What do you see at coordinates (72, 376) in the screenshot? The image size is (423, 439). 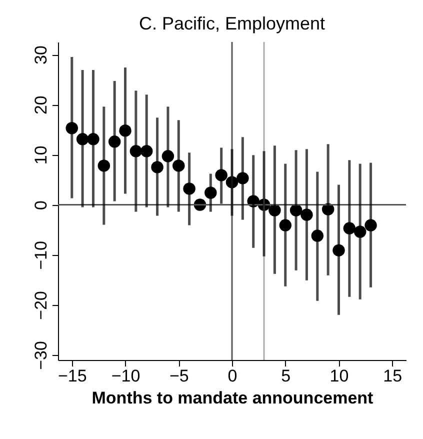 I see `x-tick-label: −15` at bounding box center [72, 376].